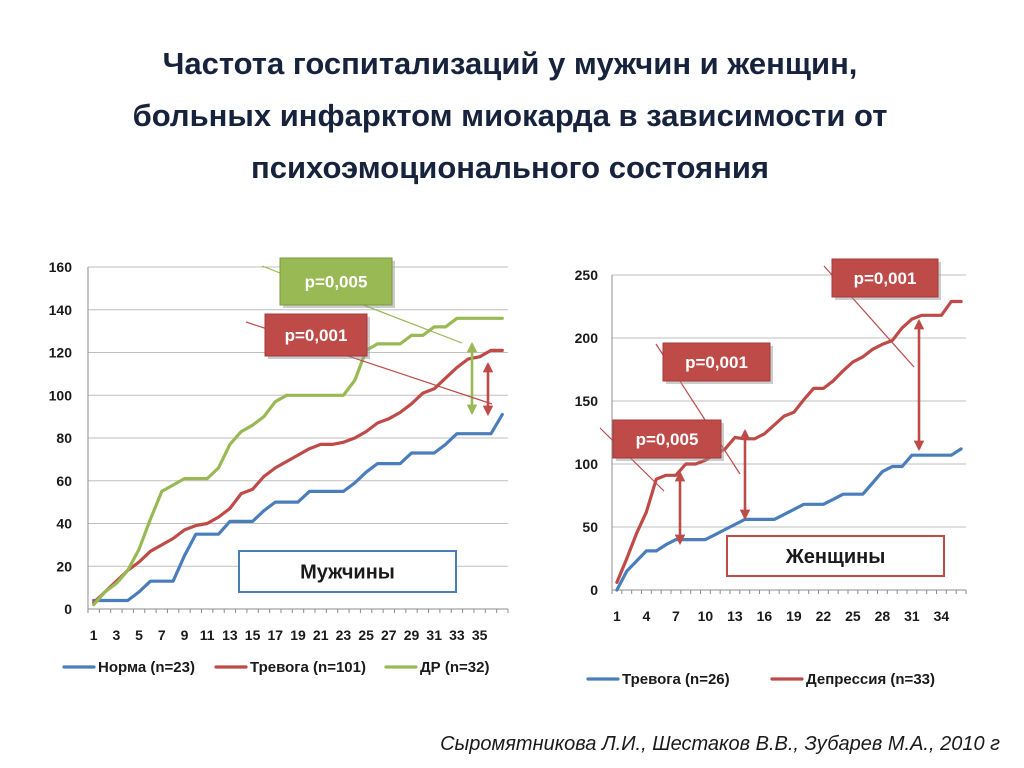 The width and height of the screenshot is (1024, 768). Describe the element at coordinates (308, 667) in the screenshot. I see `legend-label: Тревога (n=101)` at that location.